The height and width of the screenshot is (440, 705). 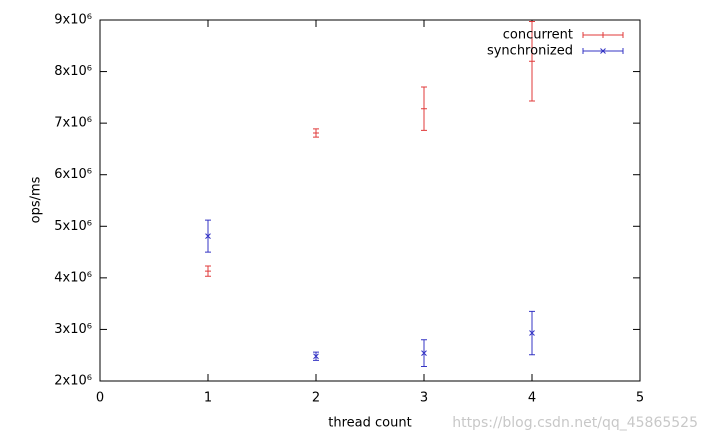 What do you see at coordinates (73, 174) in the screenshot?
I see `y-tick-label: 6x10⁶` at bounding box center [73, 174].